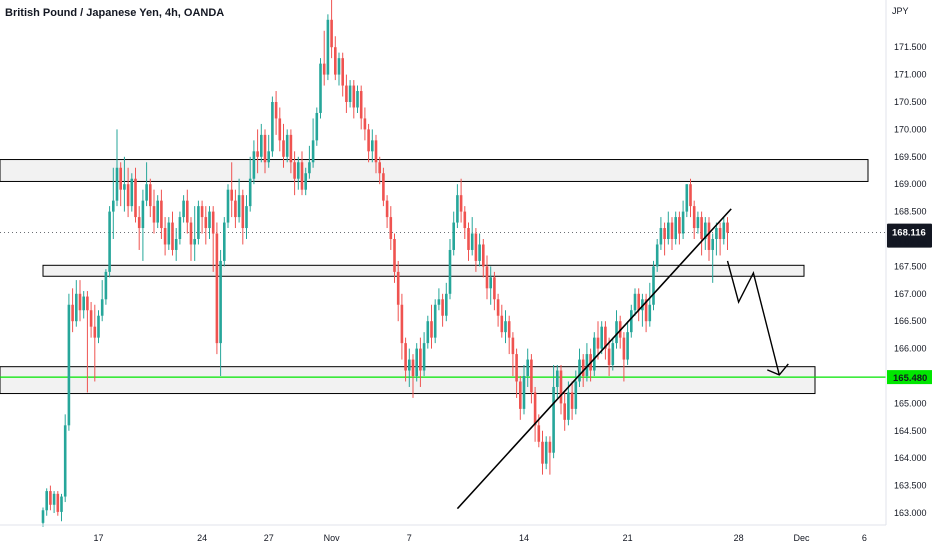 The width and height of the screenshot is (932, 555). Describe the element at coordinates (753, 318) in the screenshot. I see `projection-path` at that location.